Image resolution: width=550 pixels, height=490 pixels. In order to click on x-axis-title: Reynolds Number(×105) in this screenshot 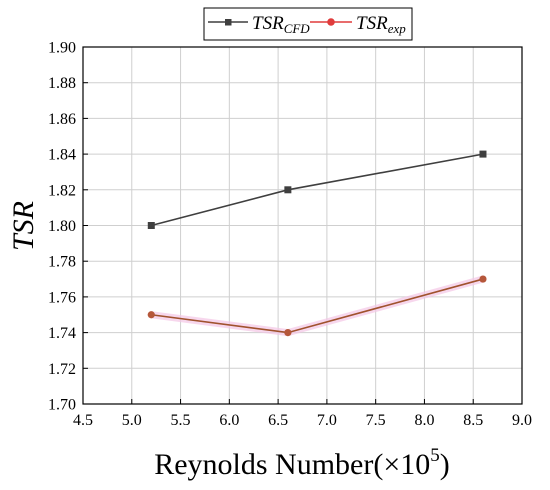, I will do `click(302, 463)`.